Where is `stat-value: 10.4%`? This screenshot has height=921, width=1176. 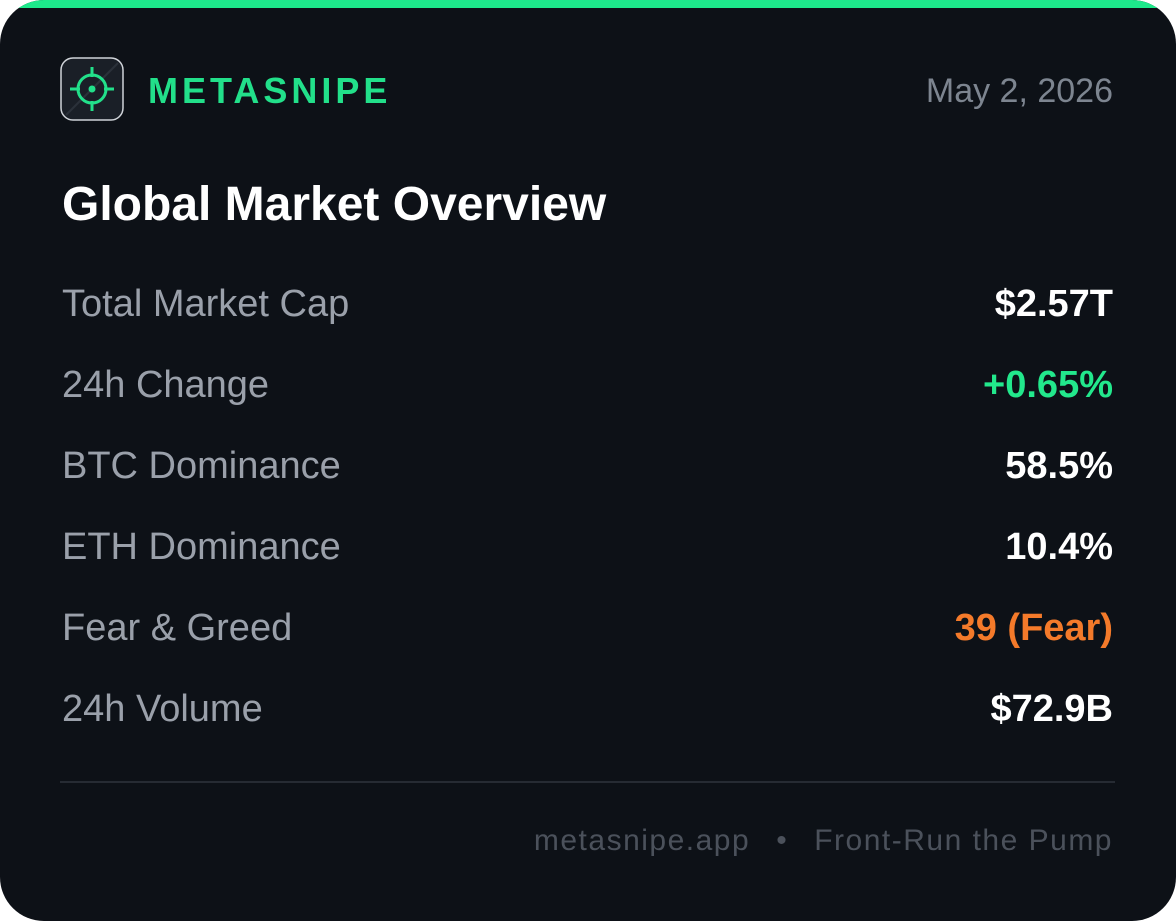 stat-value: 10.4% is located at coordinates (1059, 547).